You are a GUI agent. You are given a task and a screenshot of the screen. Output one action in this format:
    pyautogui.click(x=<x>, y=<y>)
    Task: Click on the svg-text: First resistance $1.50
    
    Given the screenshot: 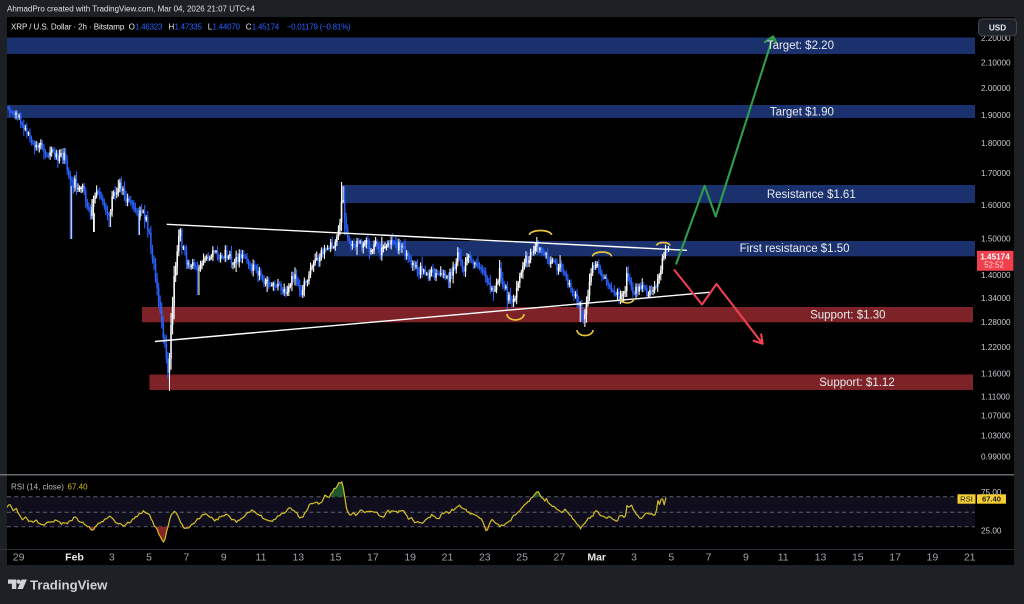 What is the action you would take?
    pyautogui.click(x=795, y=249)
    